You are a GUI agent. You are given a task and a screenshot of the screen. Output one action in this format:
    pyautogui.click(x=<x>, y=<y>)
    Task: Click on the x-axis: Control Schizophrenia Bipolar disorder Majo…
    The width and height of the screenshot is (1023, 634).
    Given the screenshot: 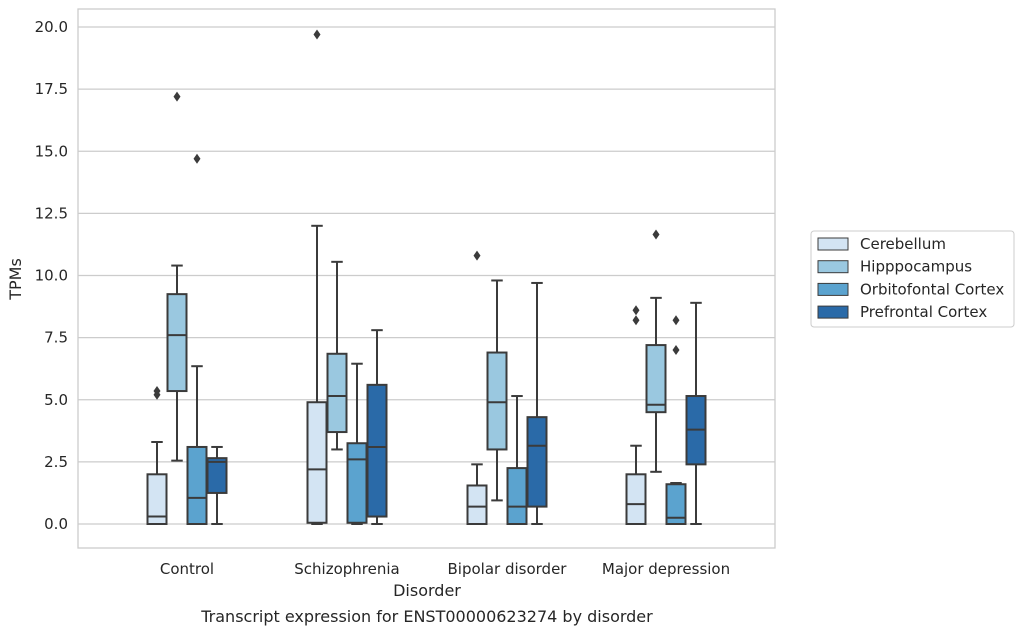 What is the action you would take?
    pyautogui.click(x=445, y=569)
    